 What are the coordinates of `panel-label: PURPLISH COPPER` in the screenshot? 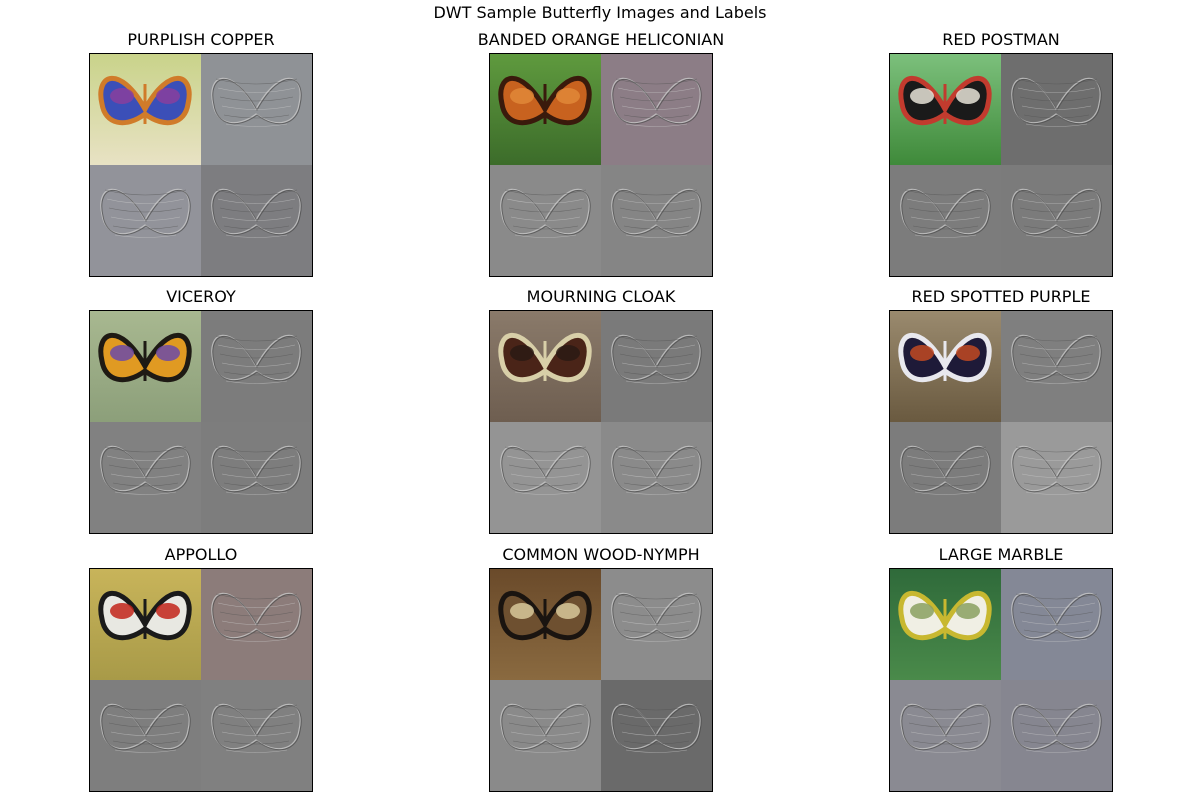 It's located at (201, 39).